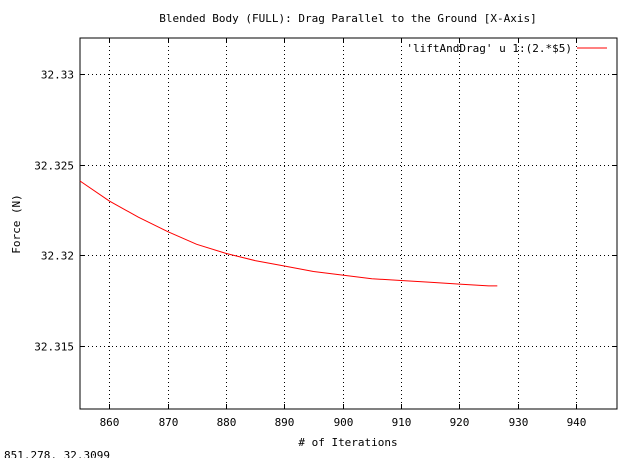 Image resolution: width=637 pixels, height=458 pixels. I want to click on x-tick-label: 890, so click(285, 422).